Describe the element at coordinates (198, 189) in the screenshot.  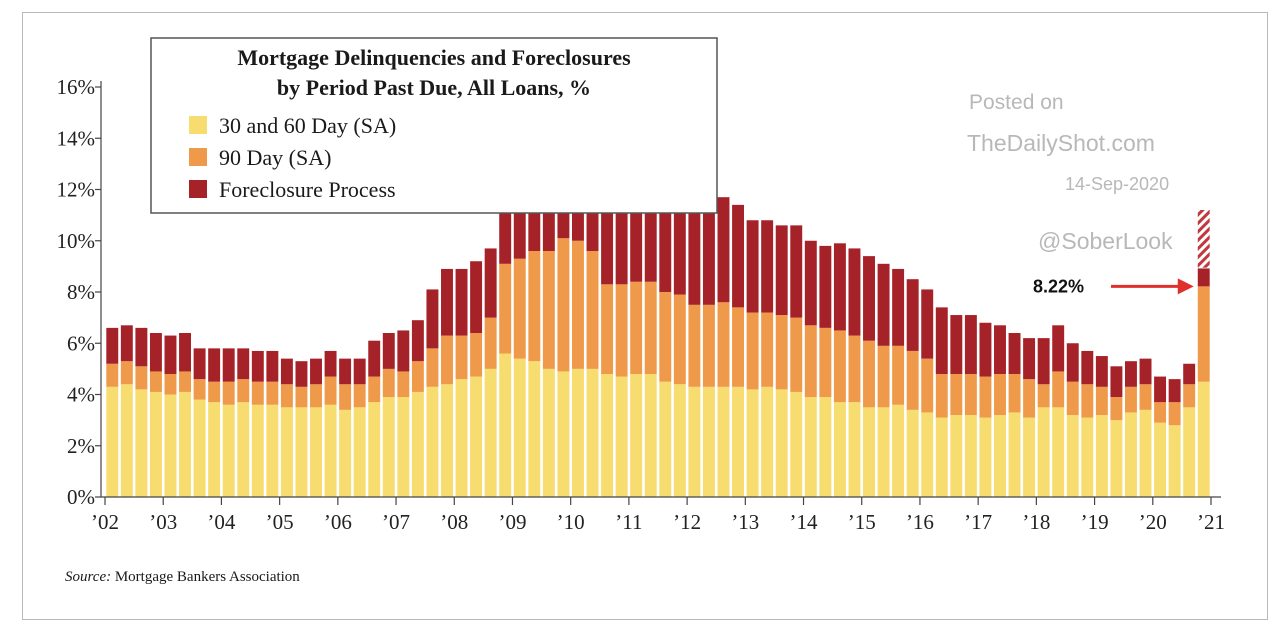
I see `legend-swatch-foreclosure` at that location.